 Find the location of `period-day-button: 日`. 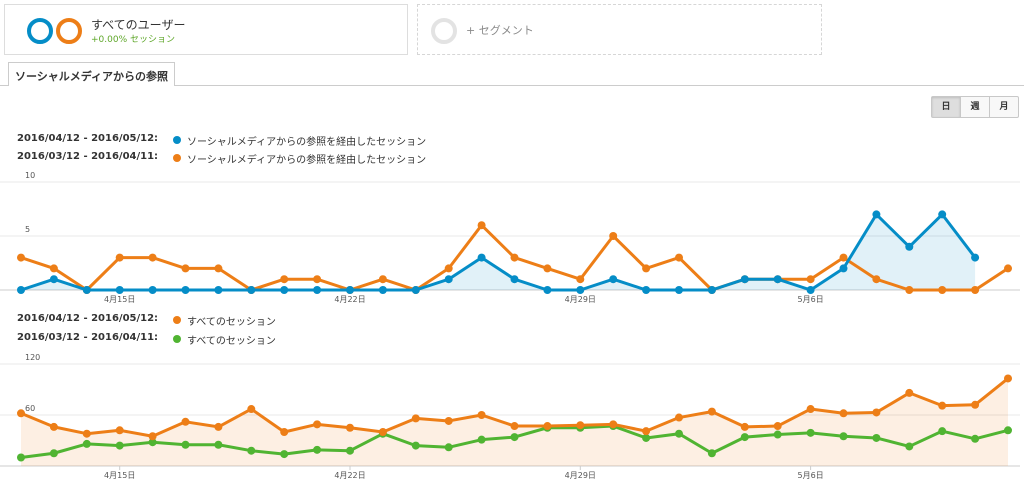

period-day-button: 日 is located at coordinates (946, 107).